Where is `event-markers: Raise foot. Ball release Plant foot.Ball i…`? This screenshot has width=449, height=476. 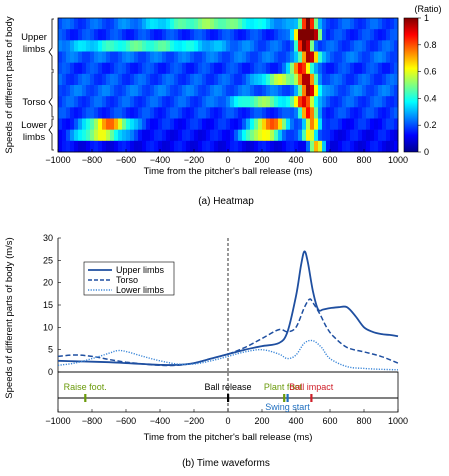
event-markers: Raise foot. Ball release Plant foot.Ball i… is located at coordinates (199, 397).